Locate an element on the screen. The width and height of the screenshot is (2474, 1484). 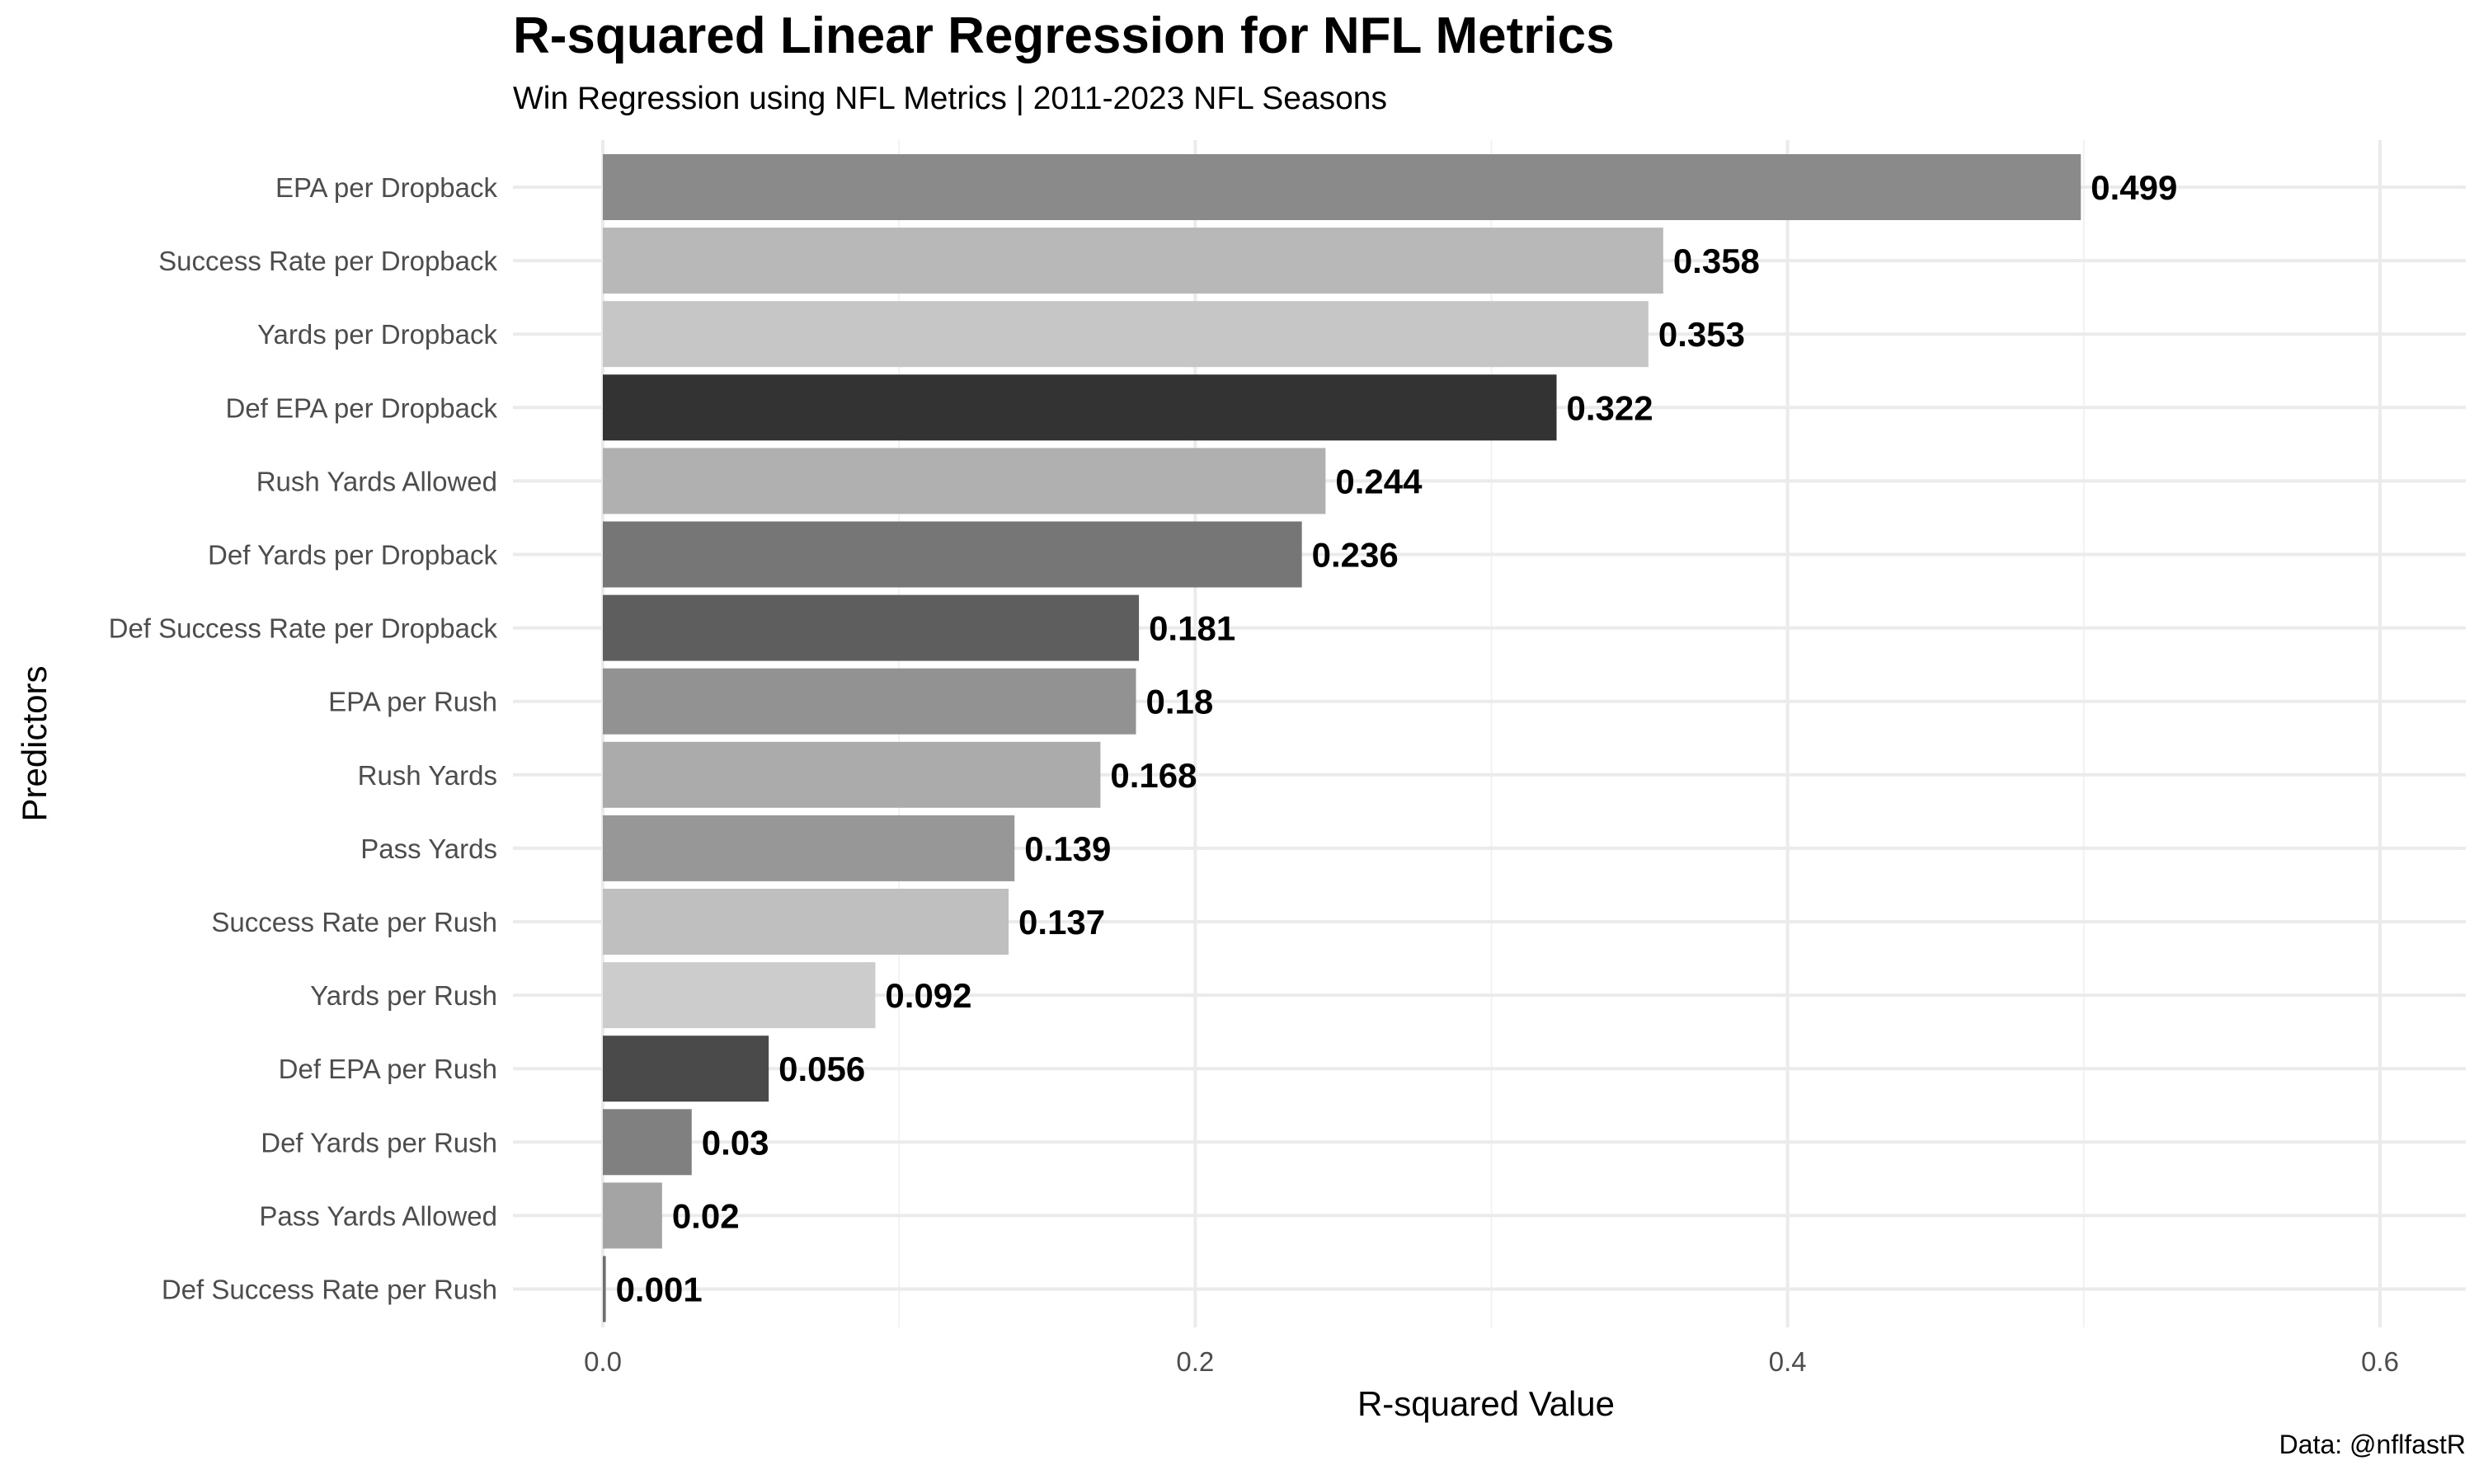
bar-value-label: 0.168 is located at coordinates (1153, 775).